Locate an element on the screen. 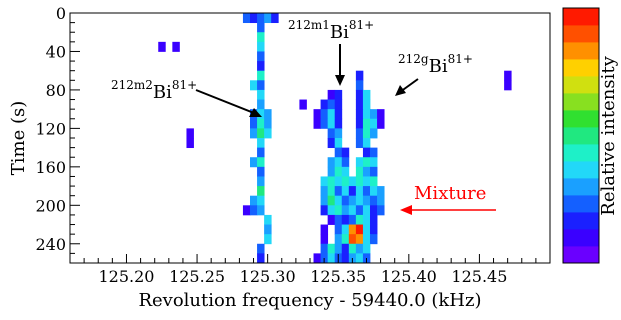 Image resolution: width=621 pixels, height=320 pixels. annotation-bi212m1: 212m1Bi81+ is located at coordinates (331, 52).